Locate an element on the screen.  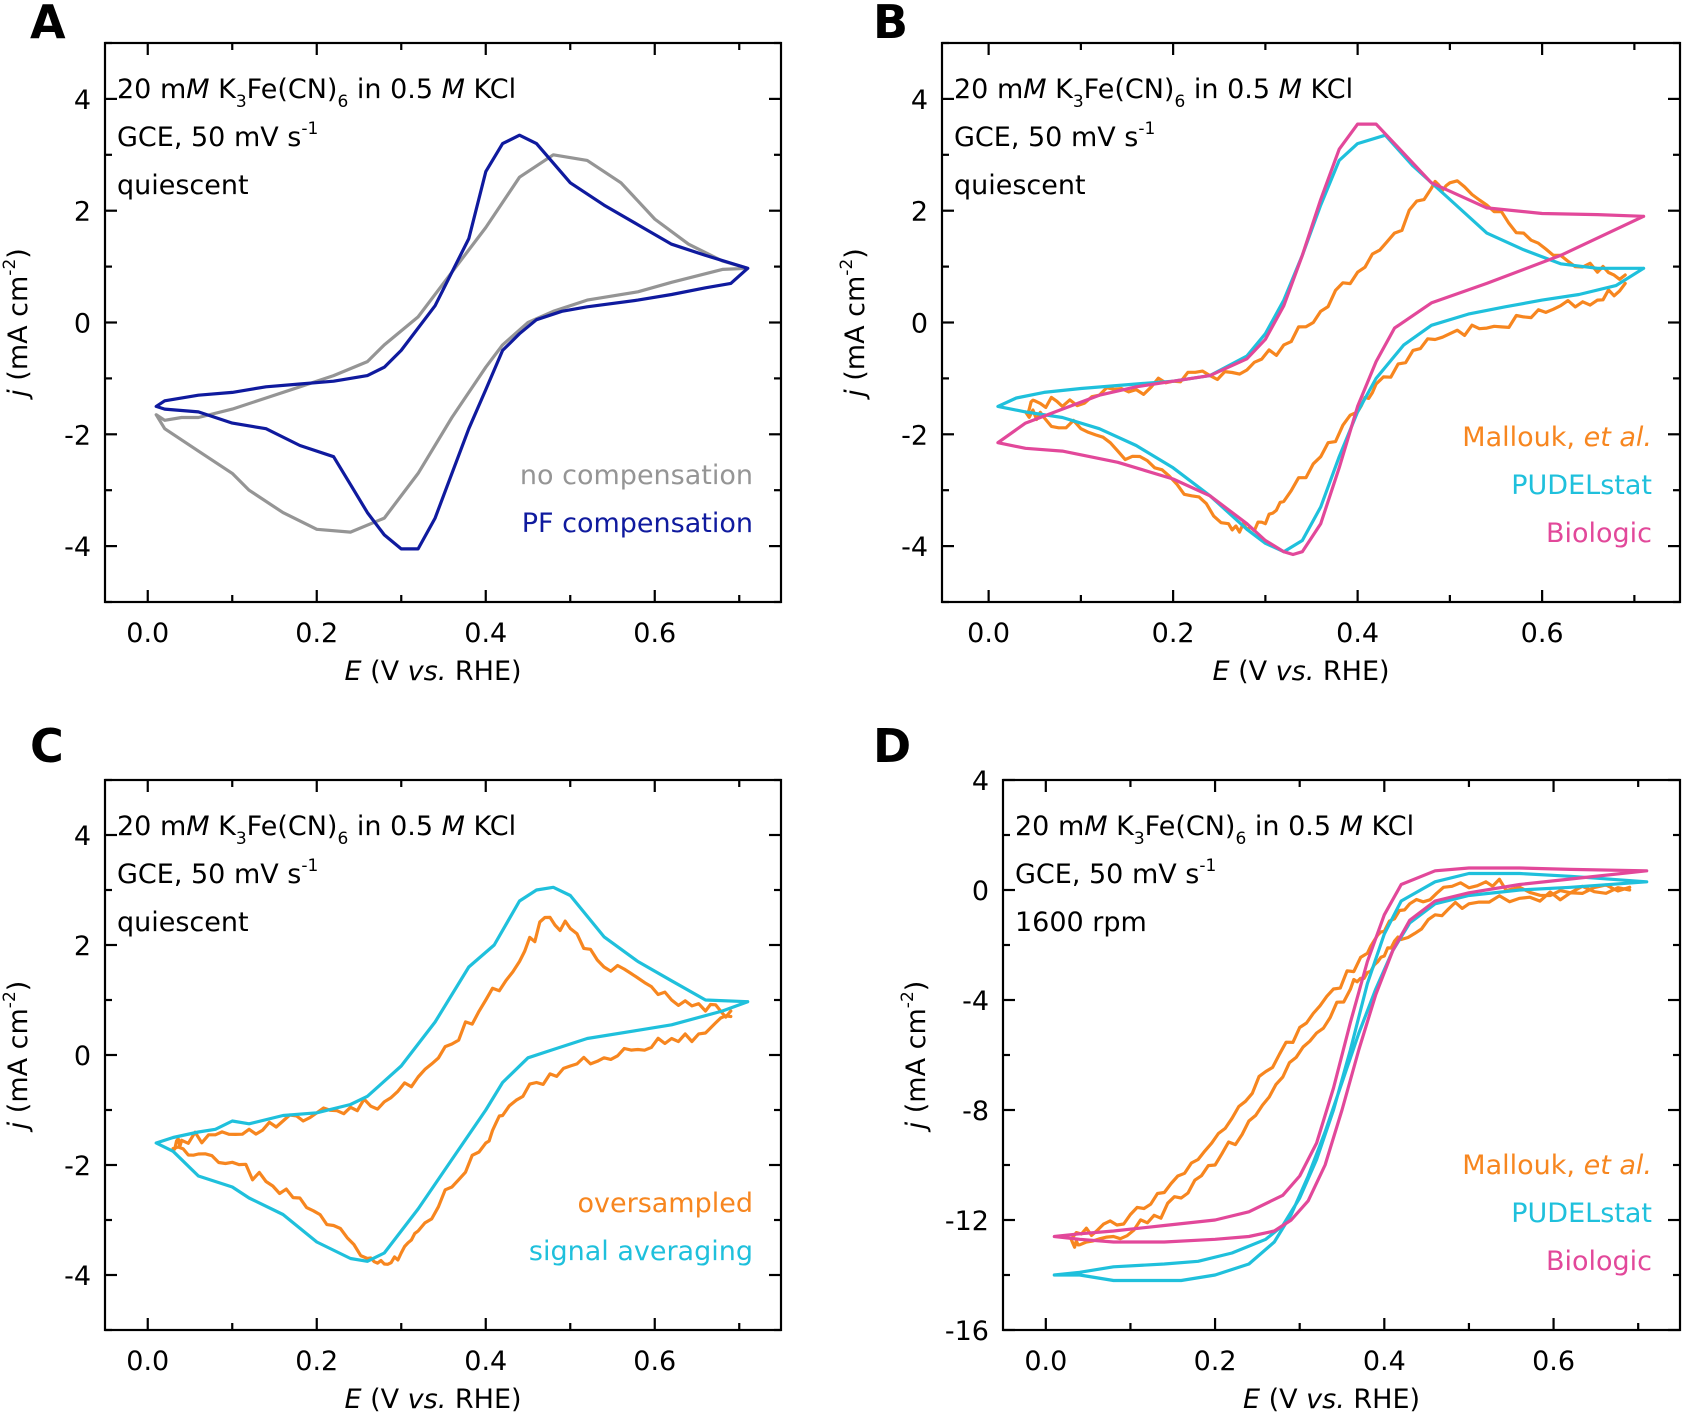
series-signal-averaging is located at coordinates (452, 1074).